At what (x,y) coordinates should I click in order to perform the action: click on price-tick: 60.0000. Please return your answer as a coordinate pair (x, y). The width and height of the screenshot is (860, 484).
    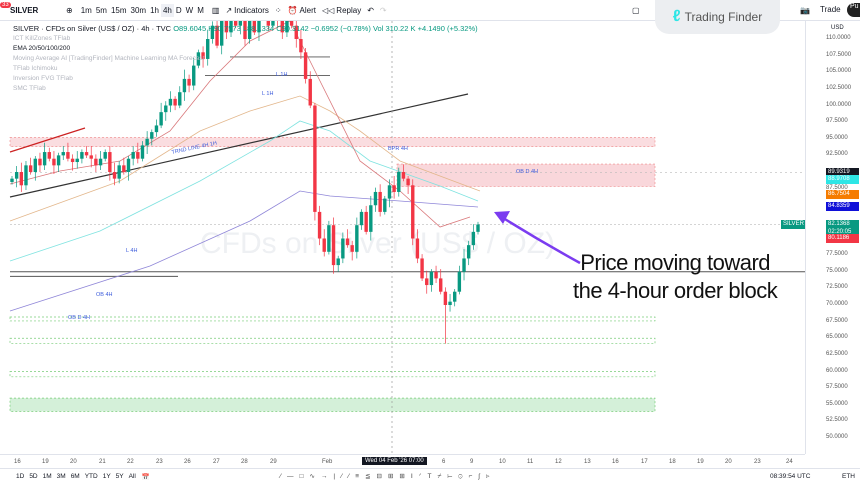
    Looking at the image, I should click on (837, 370).